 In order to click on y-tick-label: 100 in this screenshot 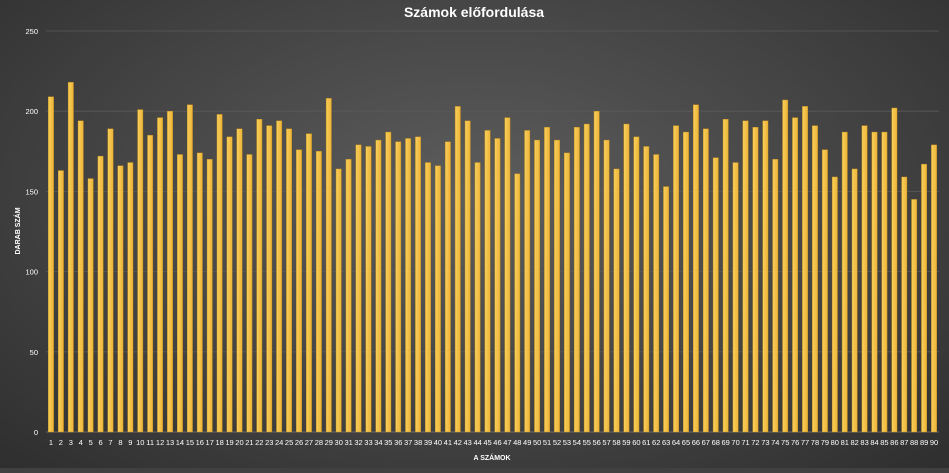, I will do `click(31, 272)`.